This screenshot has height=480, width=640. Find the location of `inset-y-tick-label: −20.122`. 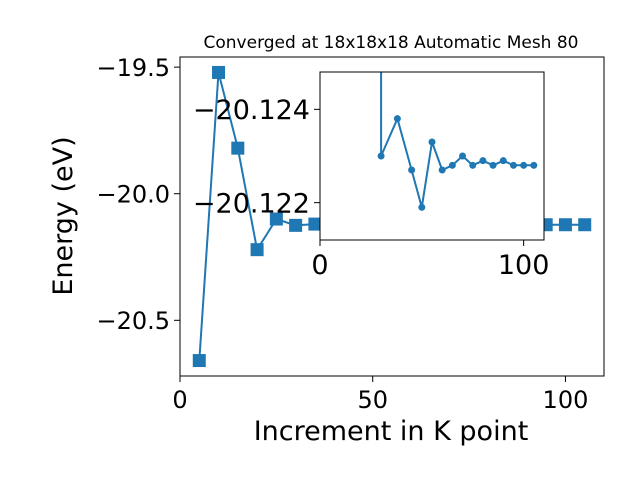

inset-y-tick-label: −20.122 is located at coordinates (251, 203).